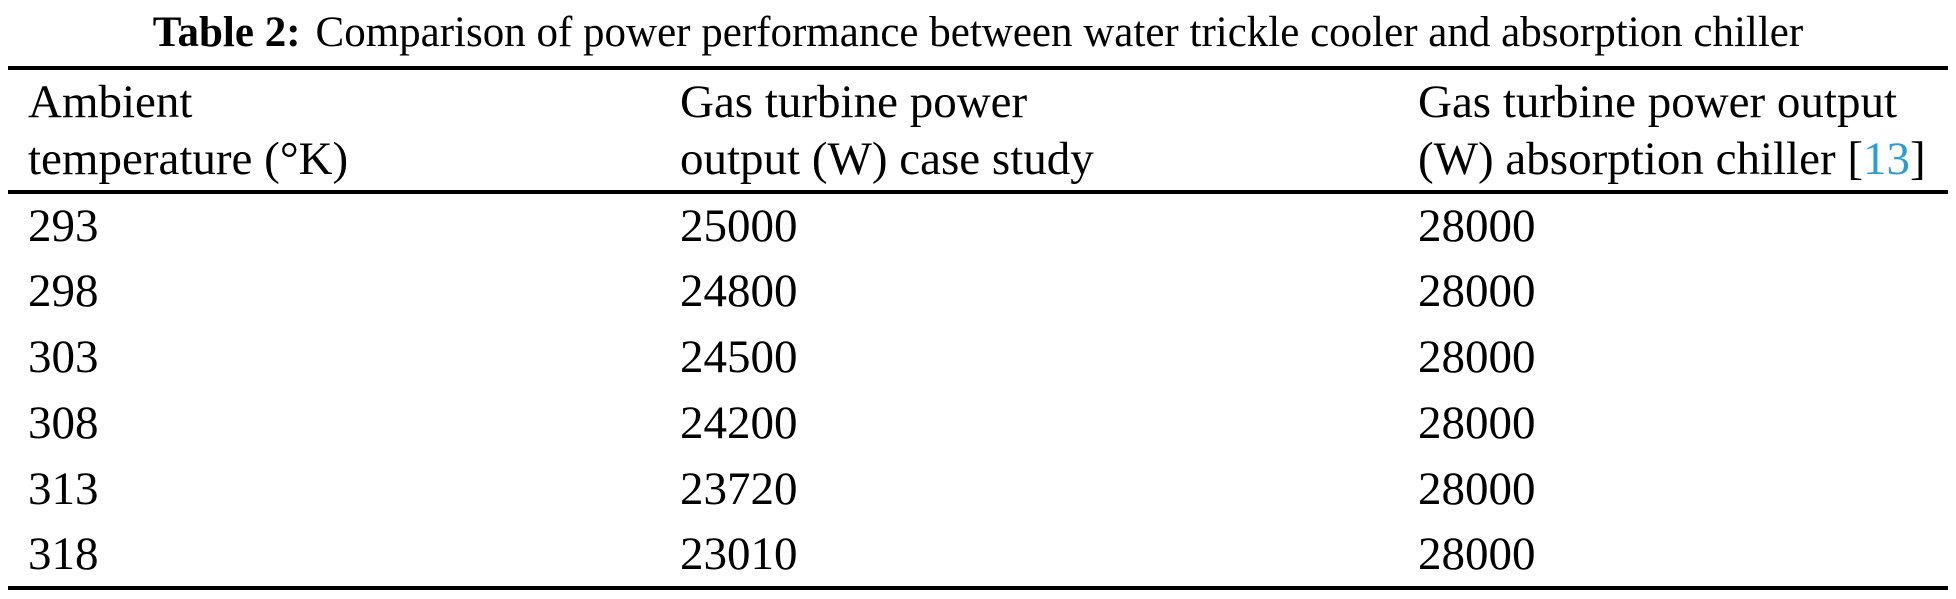 This screenshot has height=599, width=1956. I want to click on cell-temperature: 298, so click(63, 291).